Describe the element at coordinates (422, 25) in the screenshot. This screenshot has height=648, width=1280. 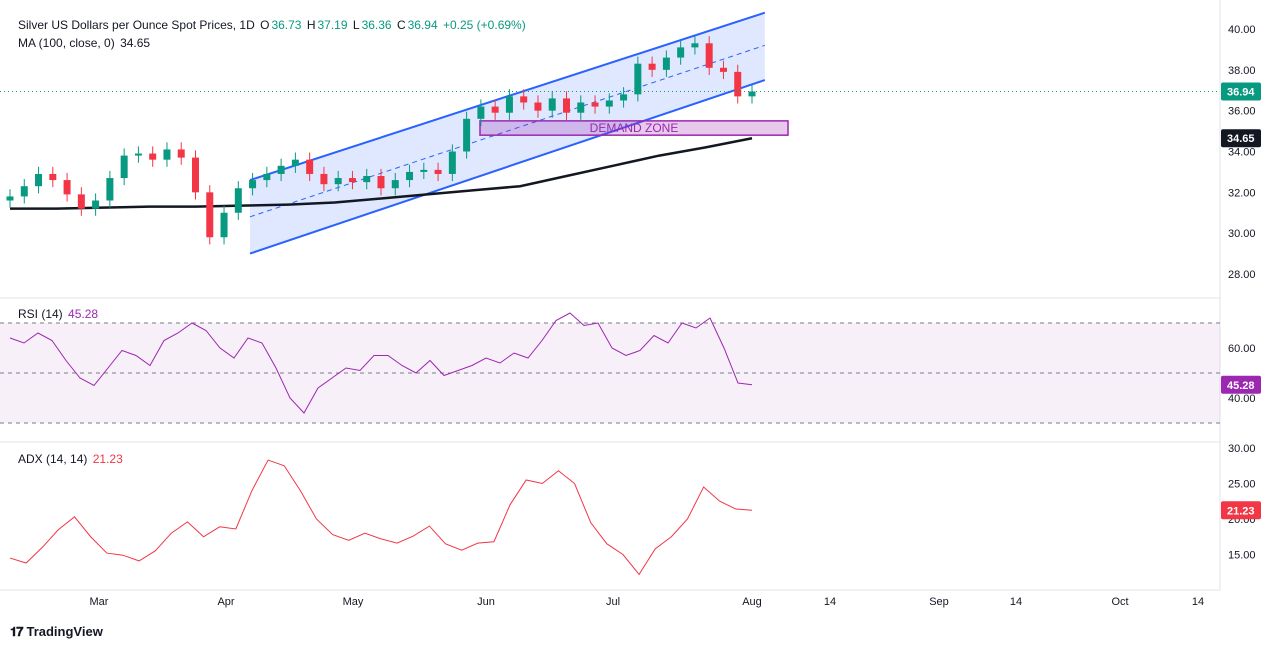
I see `close-value: 36.94` at that location.